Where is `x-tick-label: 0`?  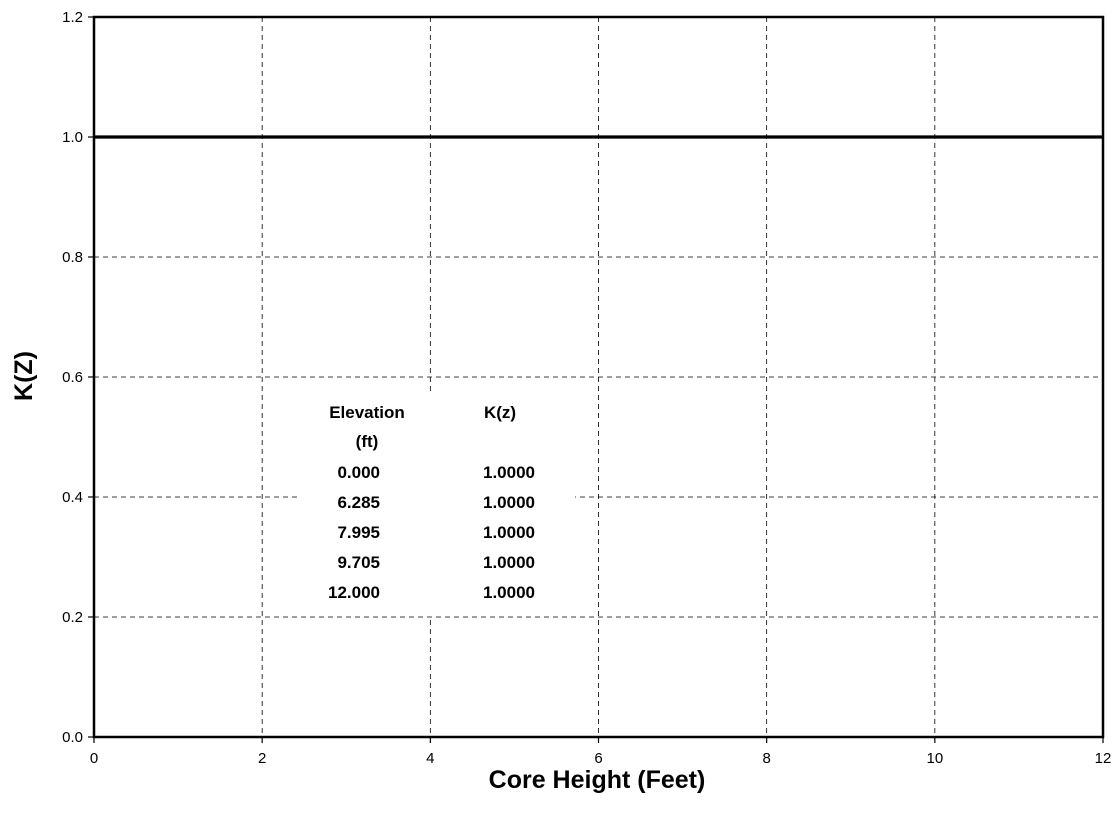
x-tick-label: 0 is located at coordinates (94, 758).